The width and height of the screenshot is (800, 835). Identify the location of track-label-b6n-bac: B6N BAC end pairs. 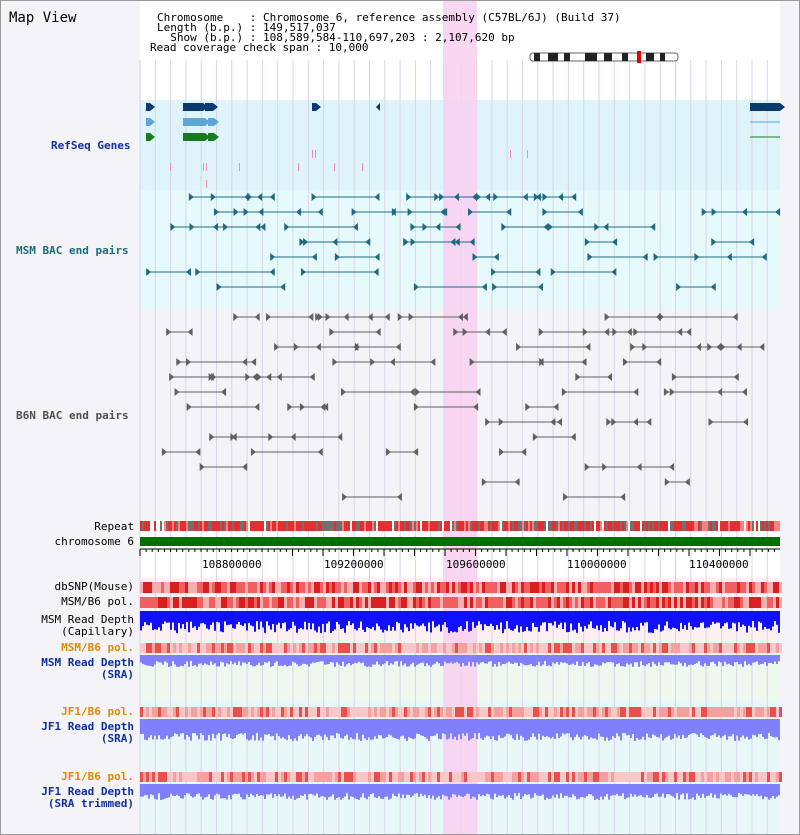
(72, 415).